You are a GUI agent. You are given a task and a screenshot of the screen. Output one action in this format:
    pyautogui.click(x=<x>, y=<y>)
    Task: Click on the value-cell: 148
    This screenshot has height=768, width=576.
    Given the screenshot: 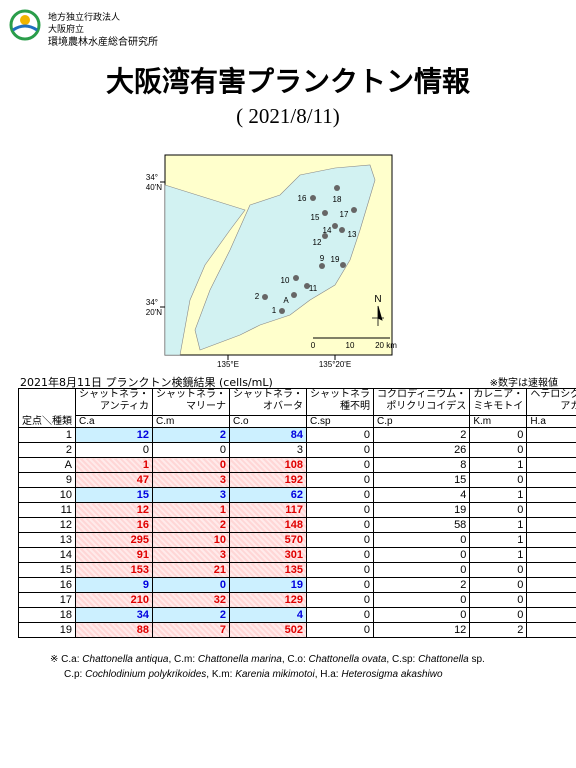 What is the action you would take?
    pyautogui.click(x=268, y=525)
    